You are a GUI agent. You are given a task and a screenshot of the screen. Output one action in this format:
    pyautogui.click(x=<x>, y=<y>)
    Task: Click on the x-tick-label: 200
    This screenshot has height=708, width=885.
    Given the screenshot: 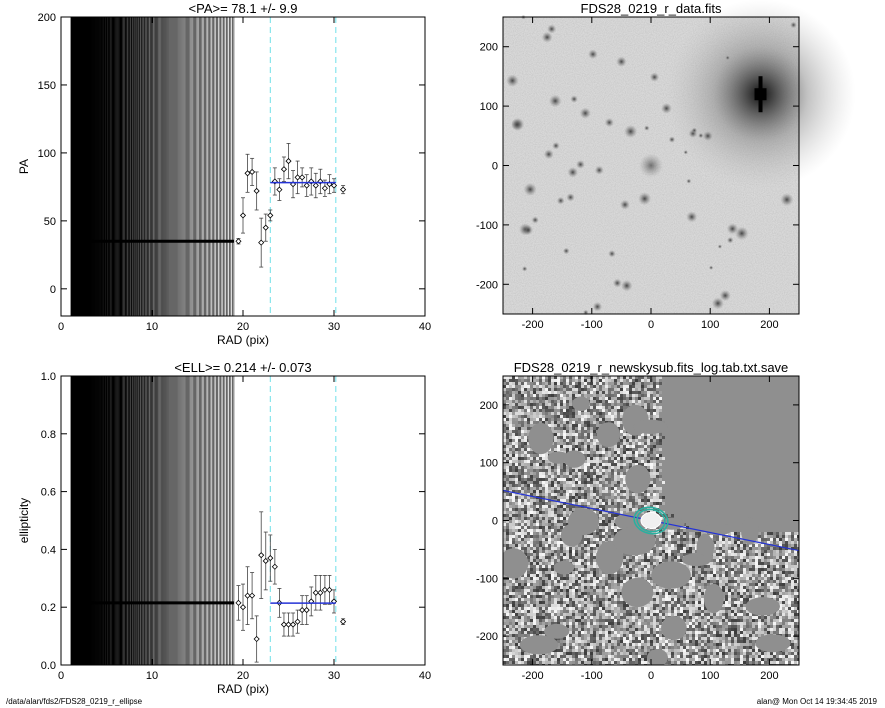 What is the action you would take?
    pyautogui.click(x=769, y=676)
    